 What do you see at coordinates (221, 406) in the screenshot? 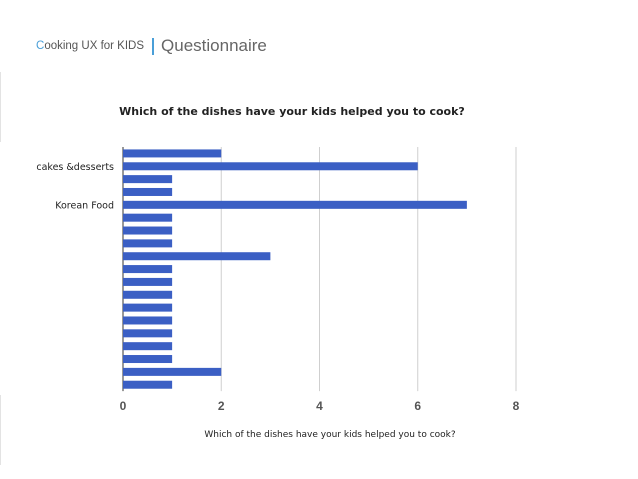
I see `x-tick-label: 2` at bounding box center [221, 406].